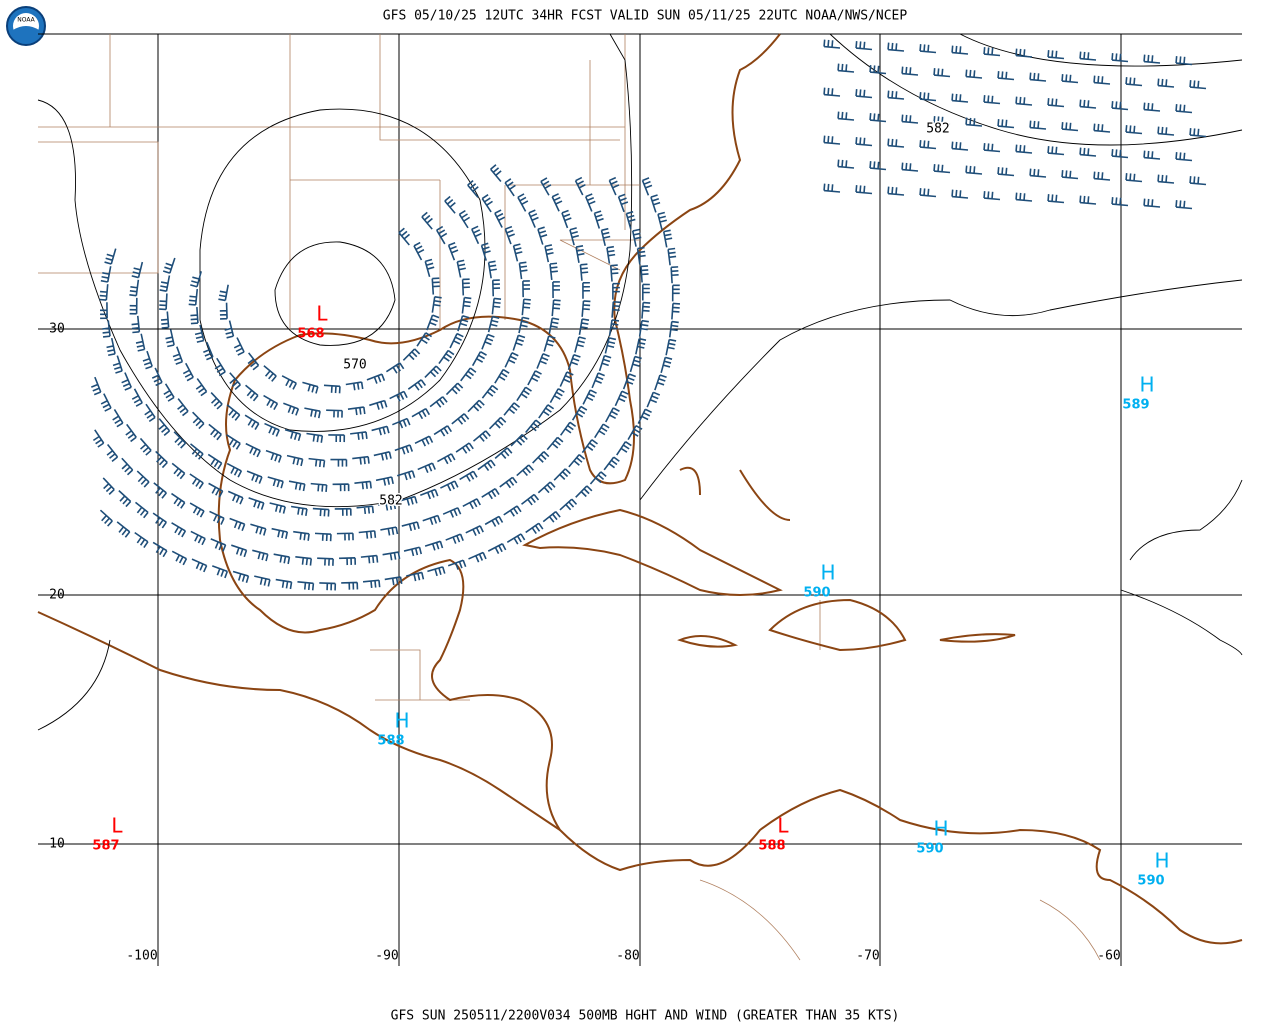  What do you see at coordinates (623, 956) in the screenshot?
I see `lon-labels: -100 -90 -80 -70 -60` at bounding box center [623, 956].